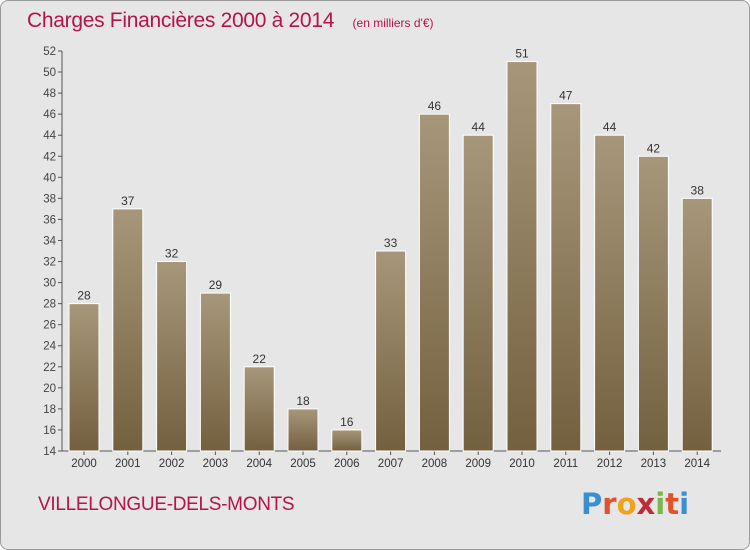  What do you see at coordinates (49, 220) in the screenshot?
I see `y-tick-label: 36` at bounding box center [49, 220].